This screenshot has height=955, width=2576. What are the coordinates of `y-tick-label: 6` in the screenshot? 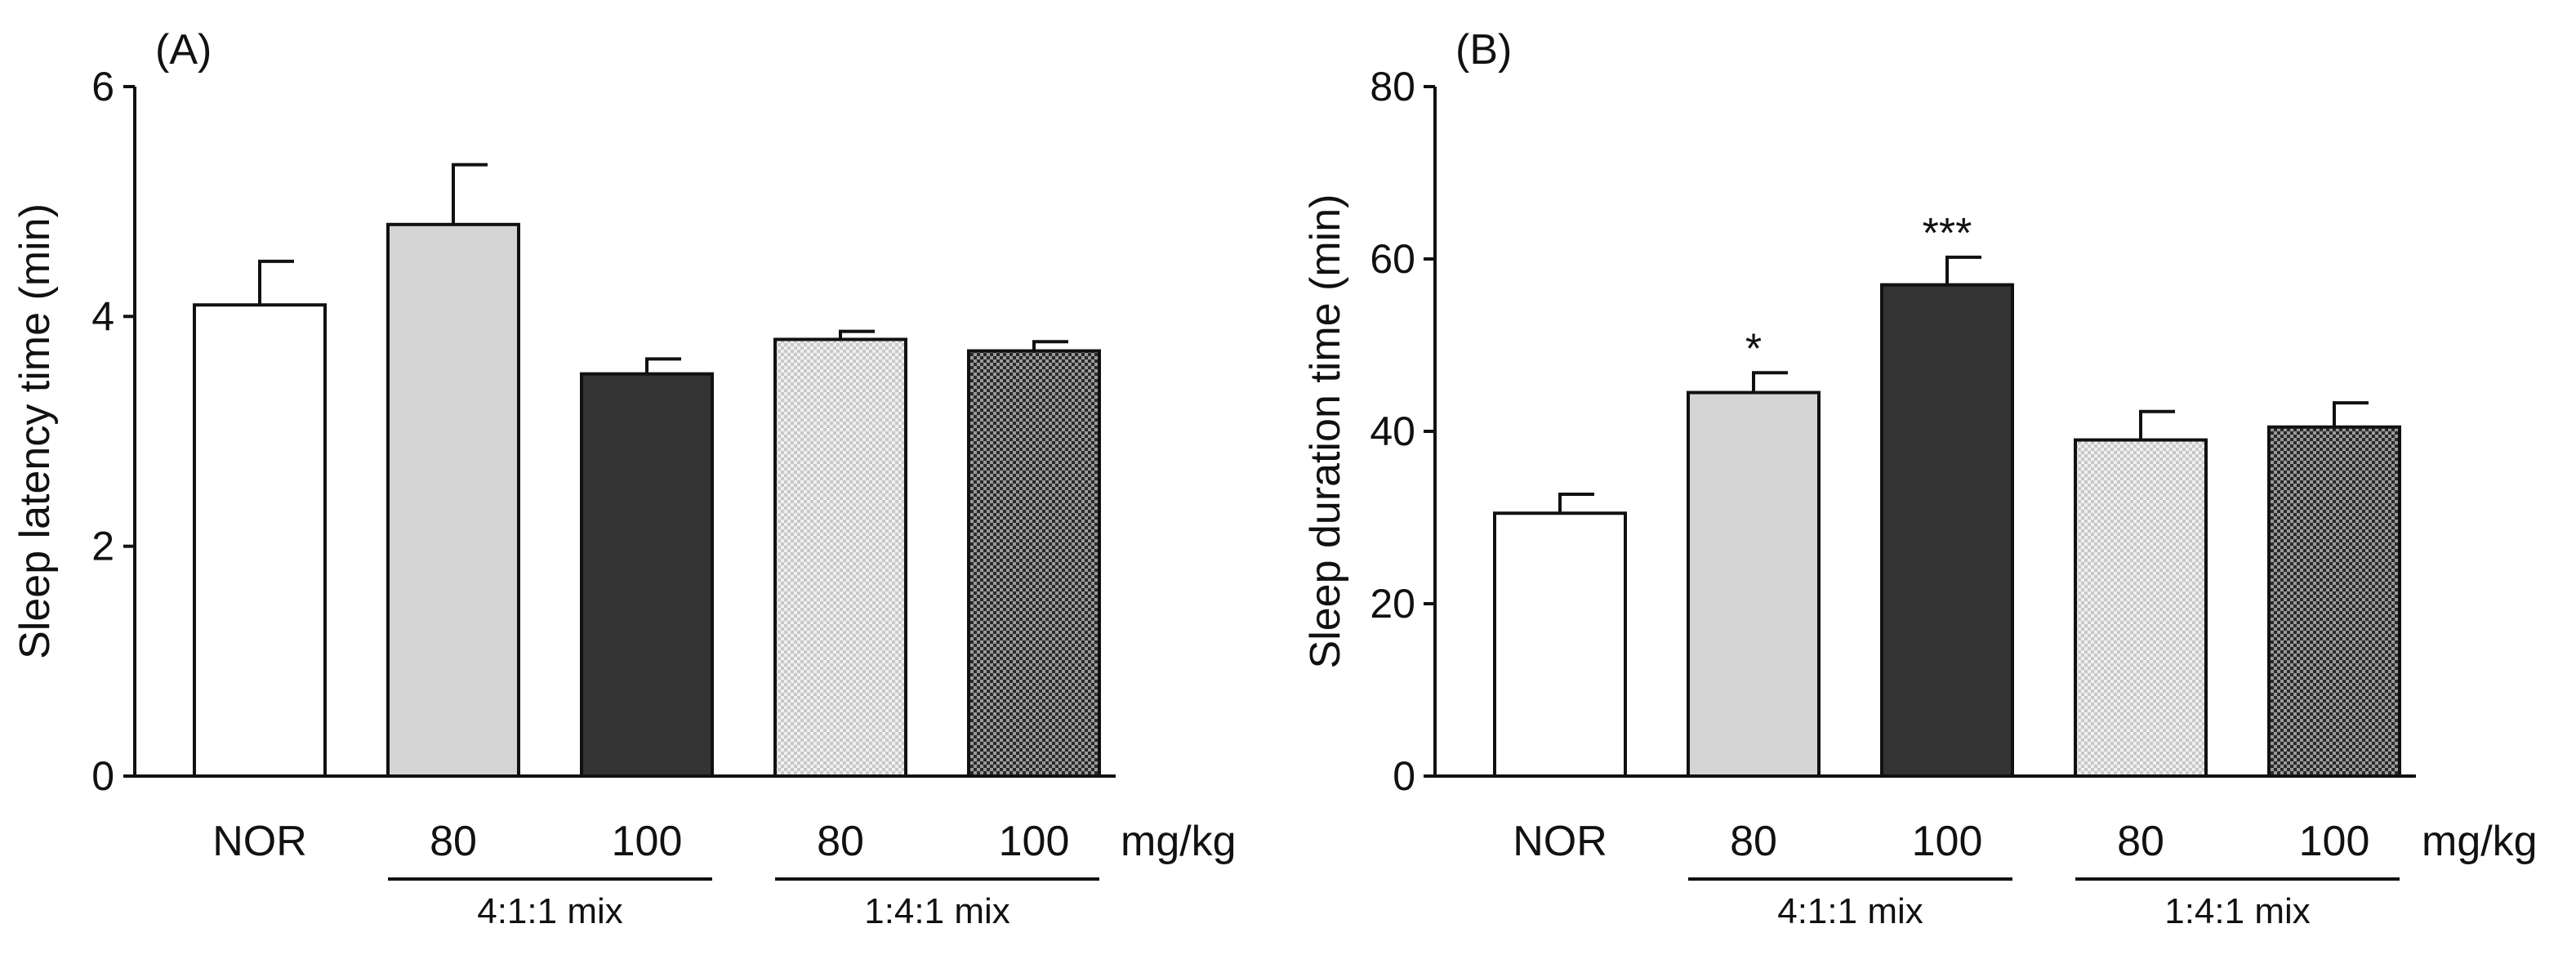 It's located at (102, 86).